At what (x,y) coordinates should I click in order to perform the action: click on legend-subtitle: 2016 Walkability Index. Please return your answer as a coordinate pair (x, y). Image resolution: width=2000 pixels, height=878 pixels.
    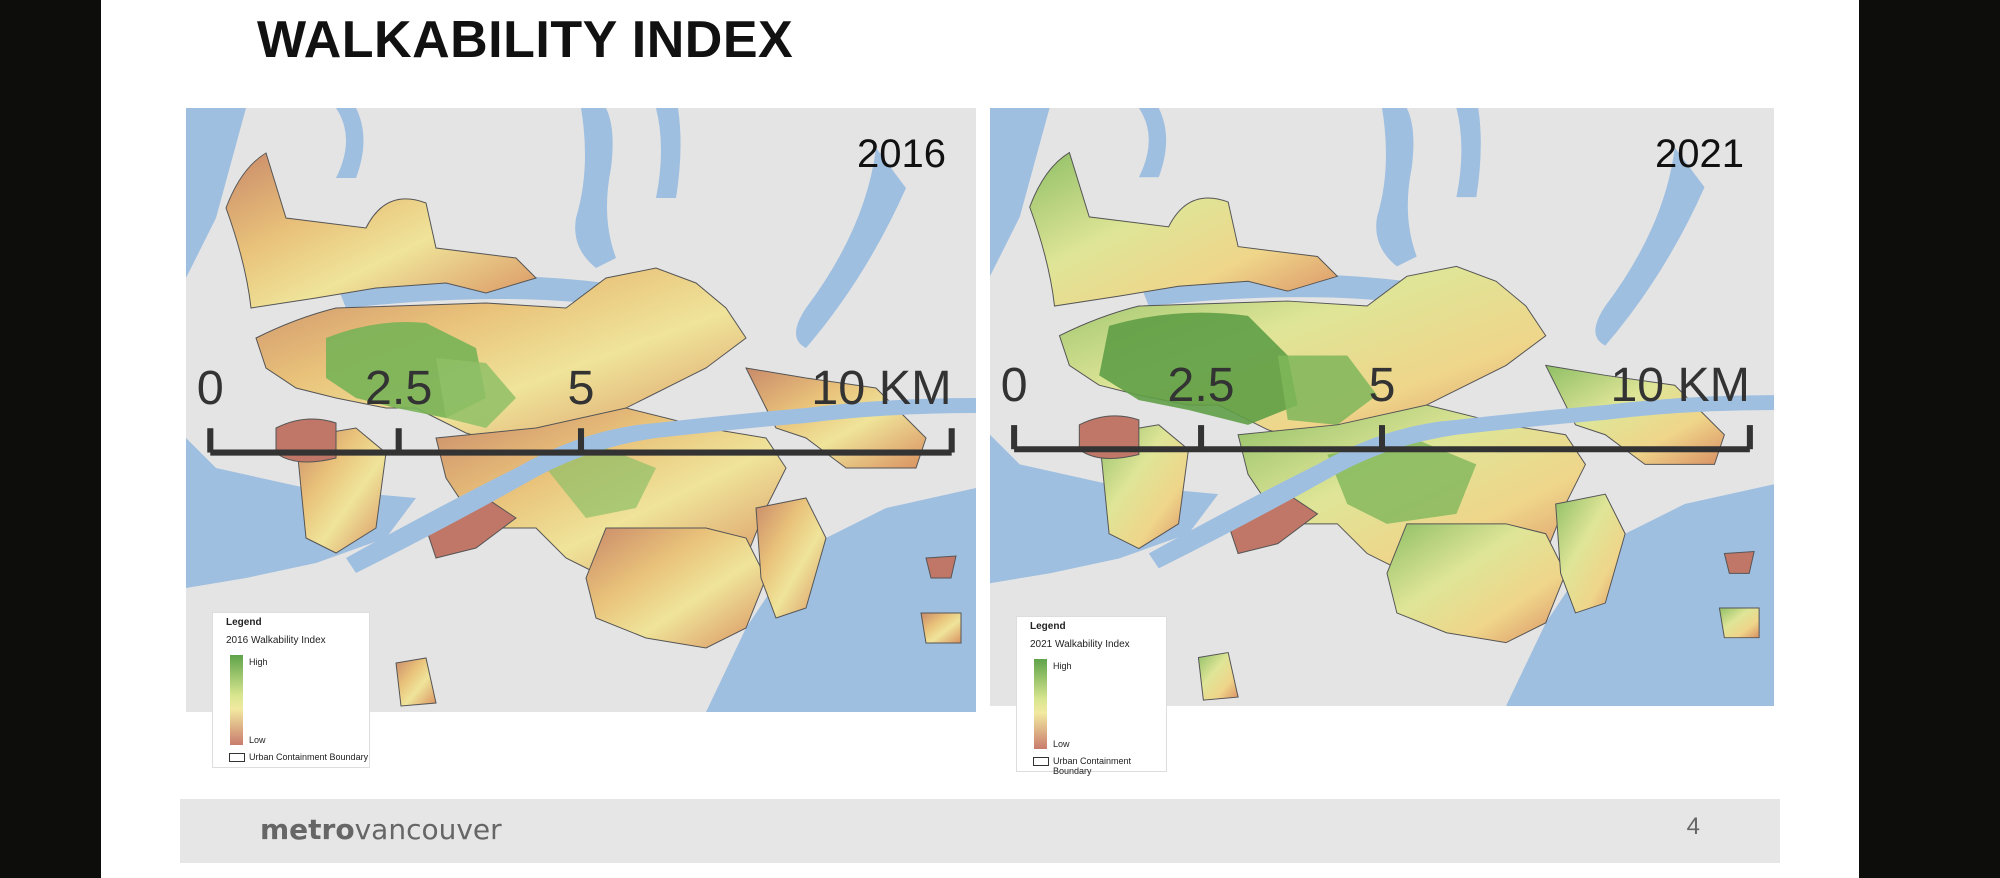
    Looking at the image, I should click on (276, 640).